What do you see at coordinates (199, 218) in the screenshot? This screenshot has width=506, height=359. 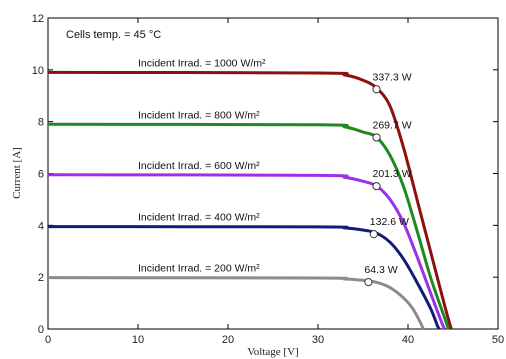 I see `series-name-label: Incident Irrad. = 400 W/m²` at bounding box center [199, 218].